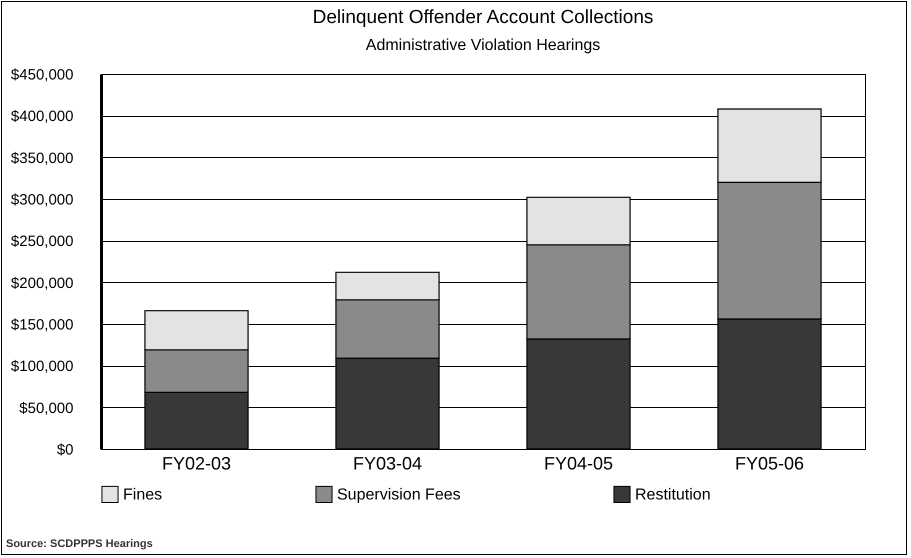 This screenshot has height=558, width=911. Describe the element at coordinates (42, 367) in the screenshot. I see `y-tick-label: $100,000` at that location.